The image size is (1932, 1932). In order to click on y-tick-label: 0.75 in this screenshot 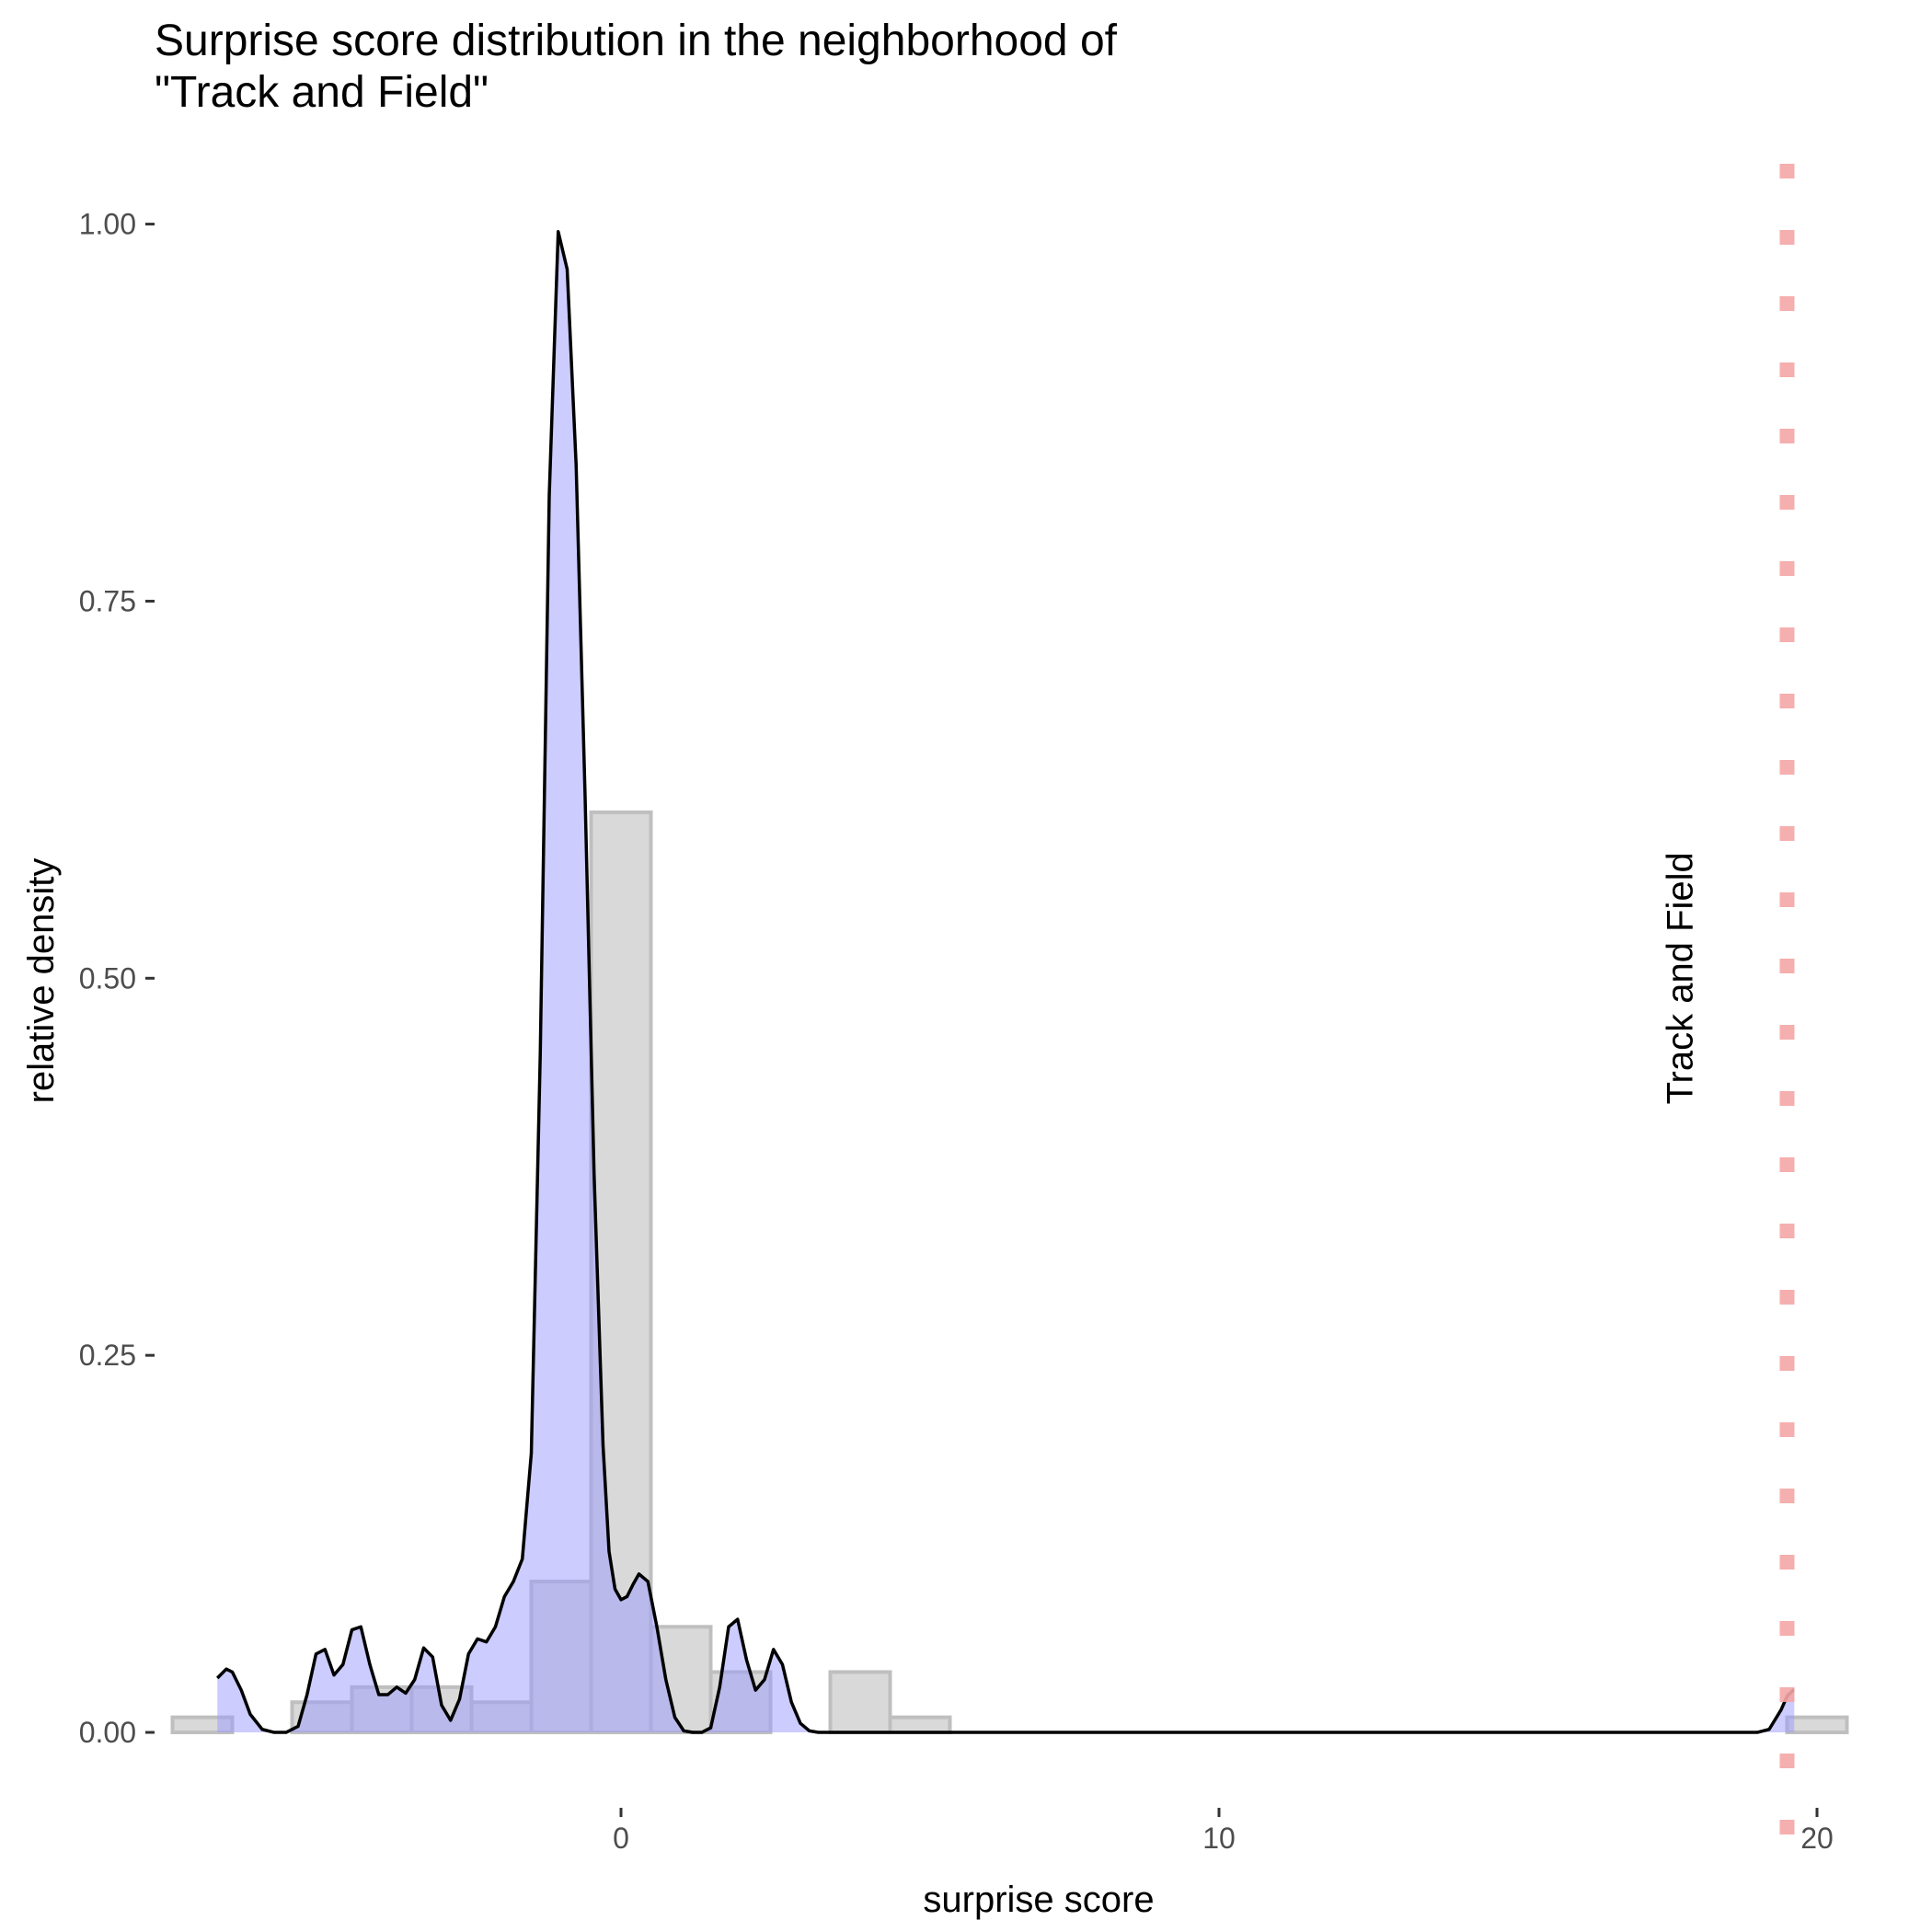, I will do `click(107, 600)`.